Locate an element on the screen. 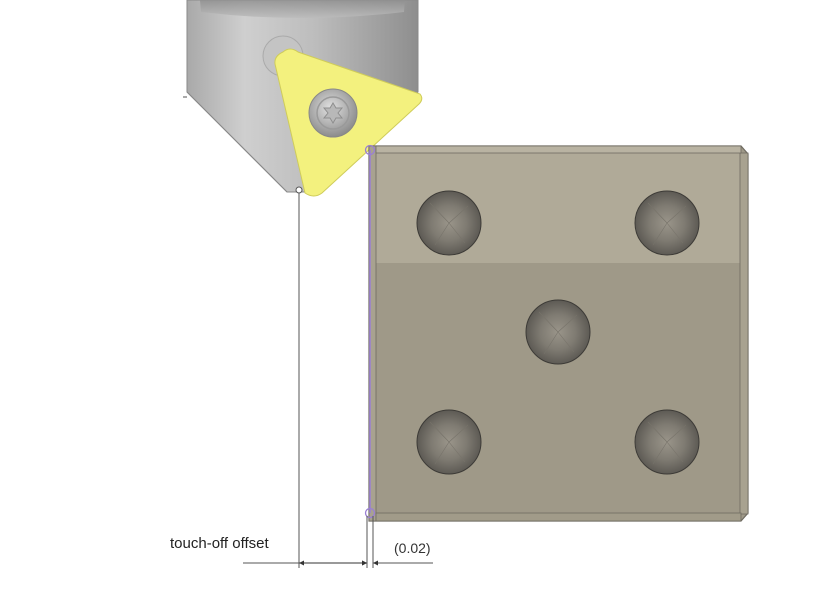 This screenshot has width=813, height=616. dimension-annotations is located at coordinates (338, 380).